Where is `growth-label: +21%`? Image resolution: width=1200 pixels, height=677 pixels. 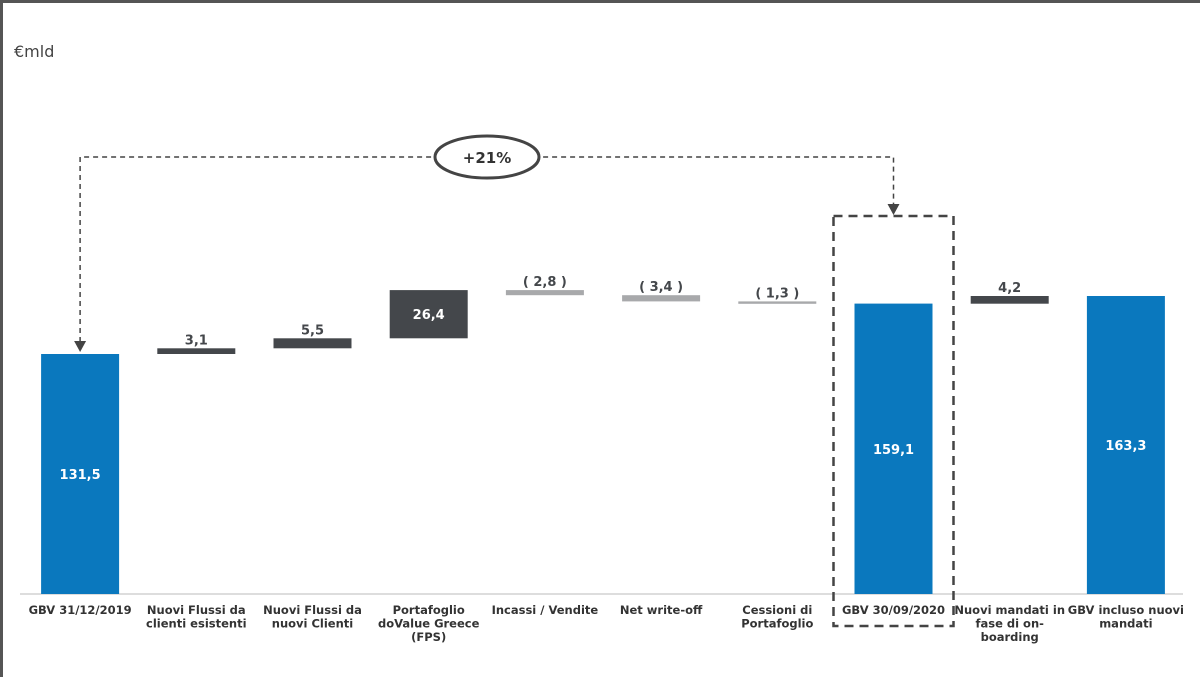 growth-label: +21% is located at coordinates (487, 158).